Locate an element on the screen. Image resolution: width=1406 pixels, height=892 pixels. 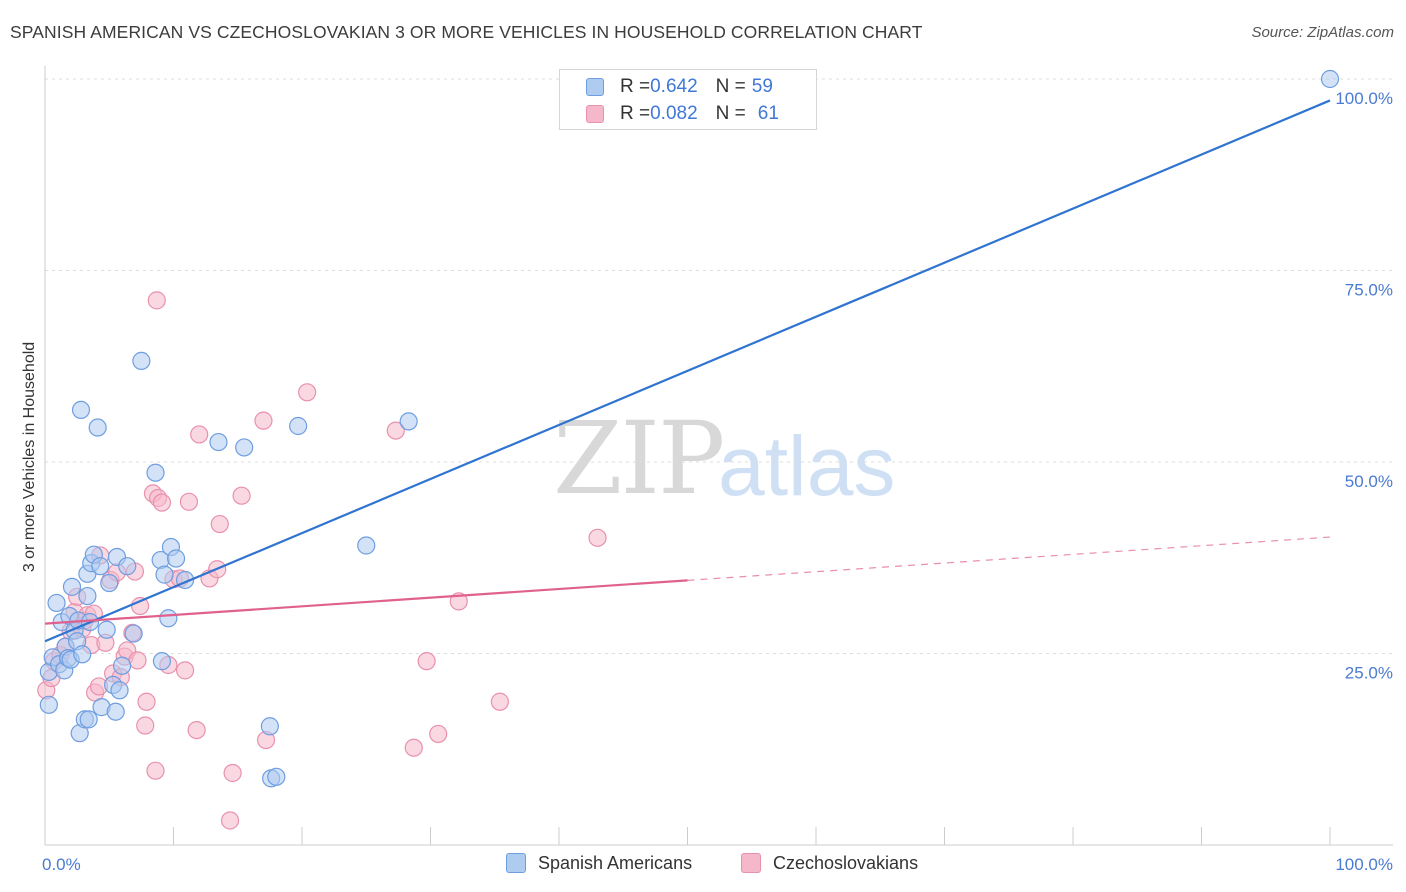
czechoslovakians-trend-extension is located at coordinates (1009, 558).